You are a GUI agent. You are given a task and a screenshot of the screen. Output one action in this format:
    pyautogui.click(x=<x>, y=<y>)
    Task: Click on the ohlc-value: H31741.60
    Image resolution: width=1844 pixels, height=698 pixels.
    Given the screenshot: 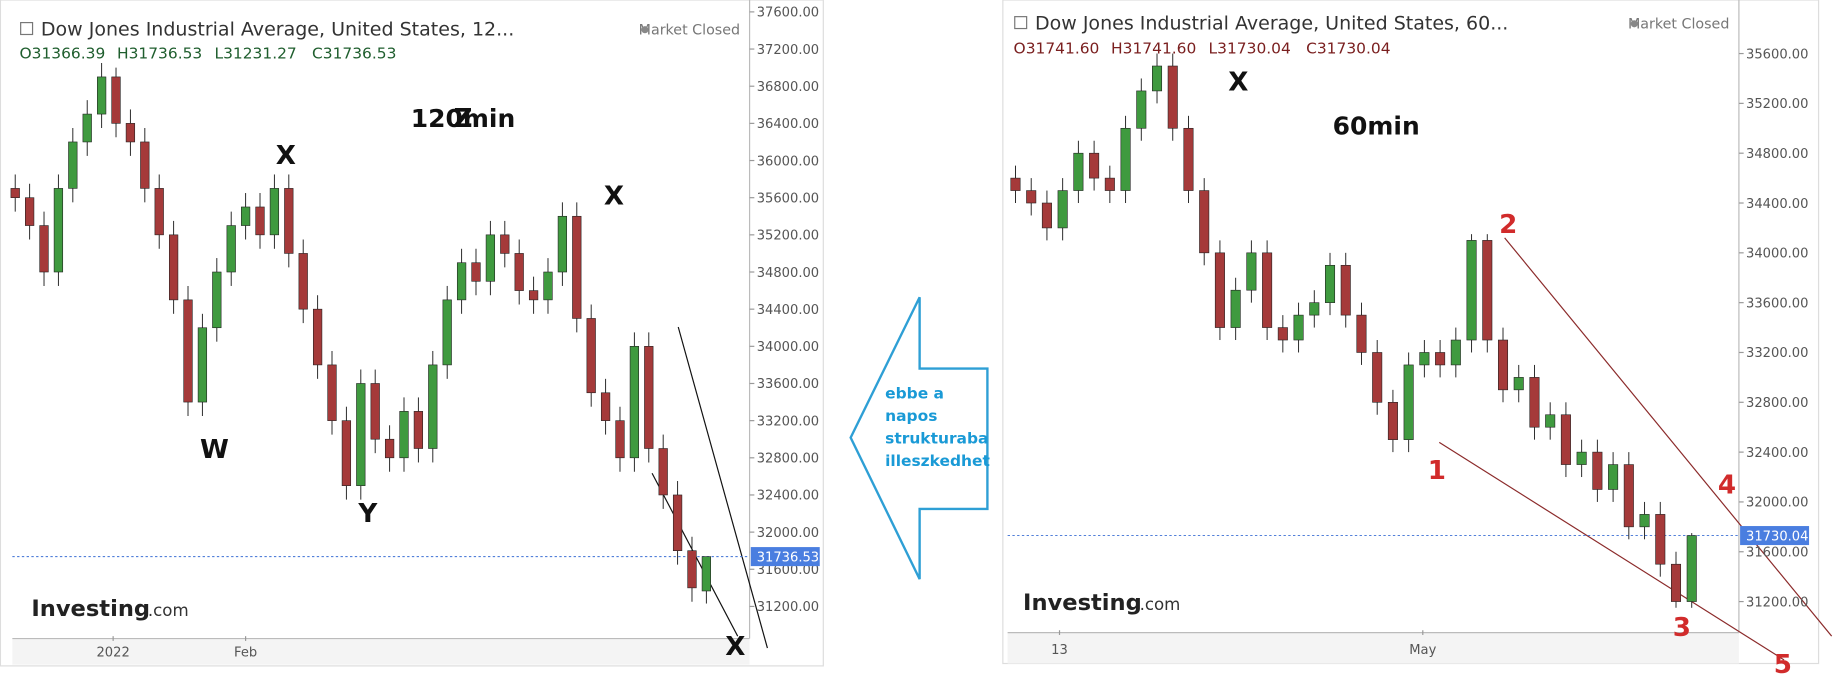 What is the action you would take?
    pyautogui.click(x=1153, y=49)
    